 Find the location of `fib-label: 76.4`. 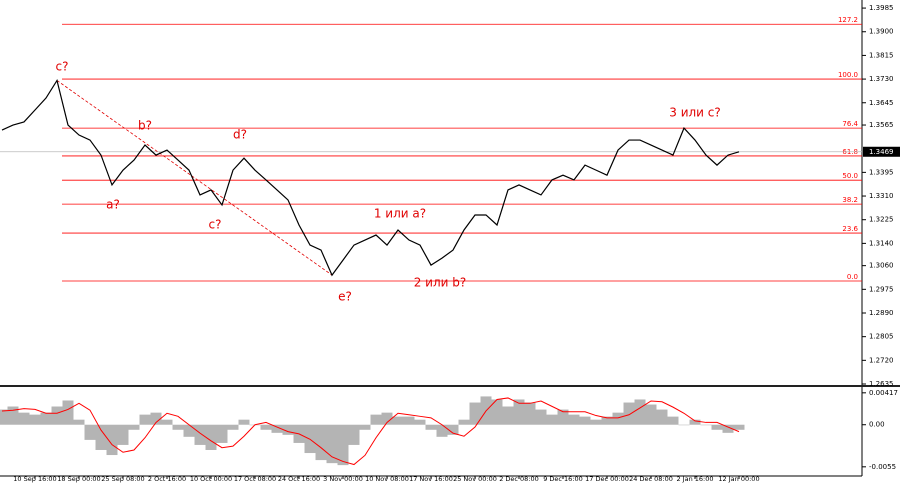

fib-label: 76.4 is located at coordinates (850, 124).